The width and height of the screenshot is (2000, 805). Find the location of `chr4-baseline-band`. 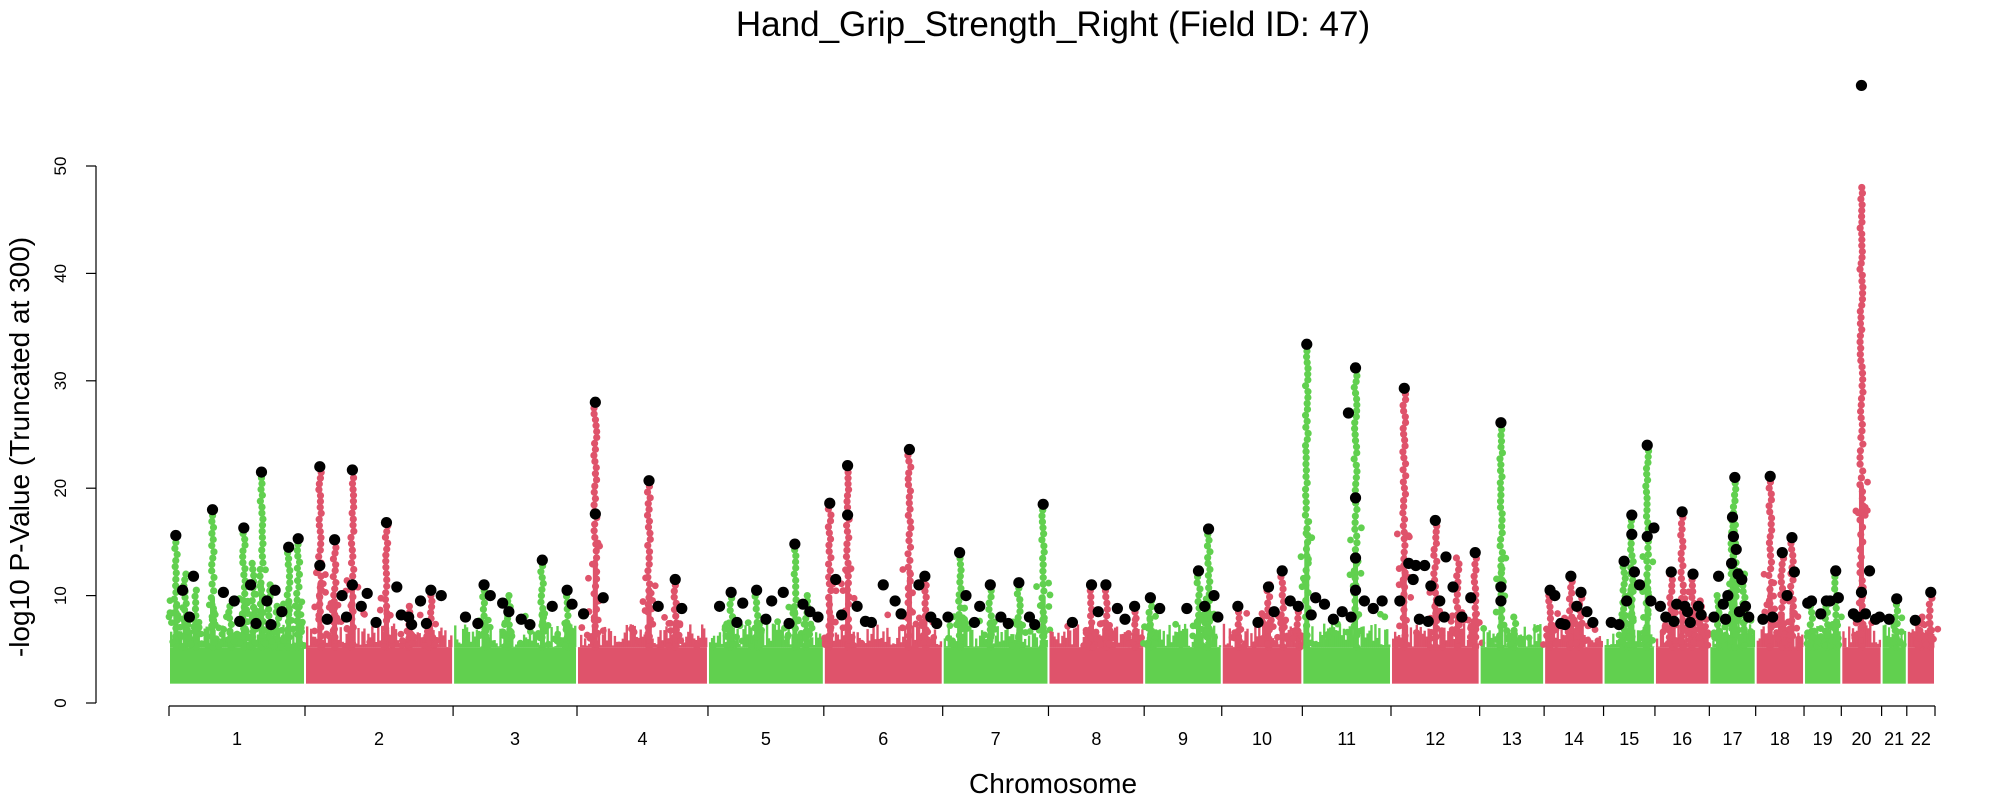

chr4-baseline-band is located at coordinates (642, 665).